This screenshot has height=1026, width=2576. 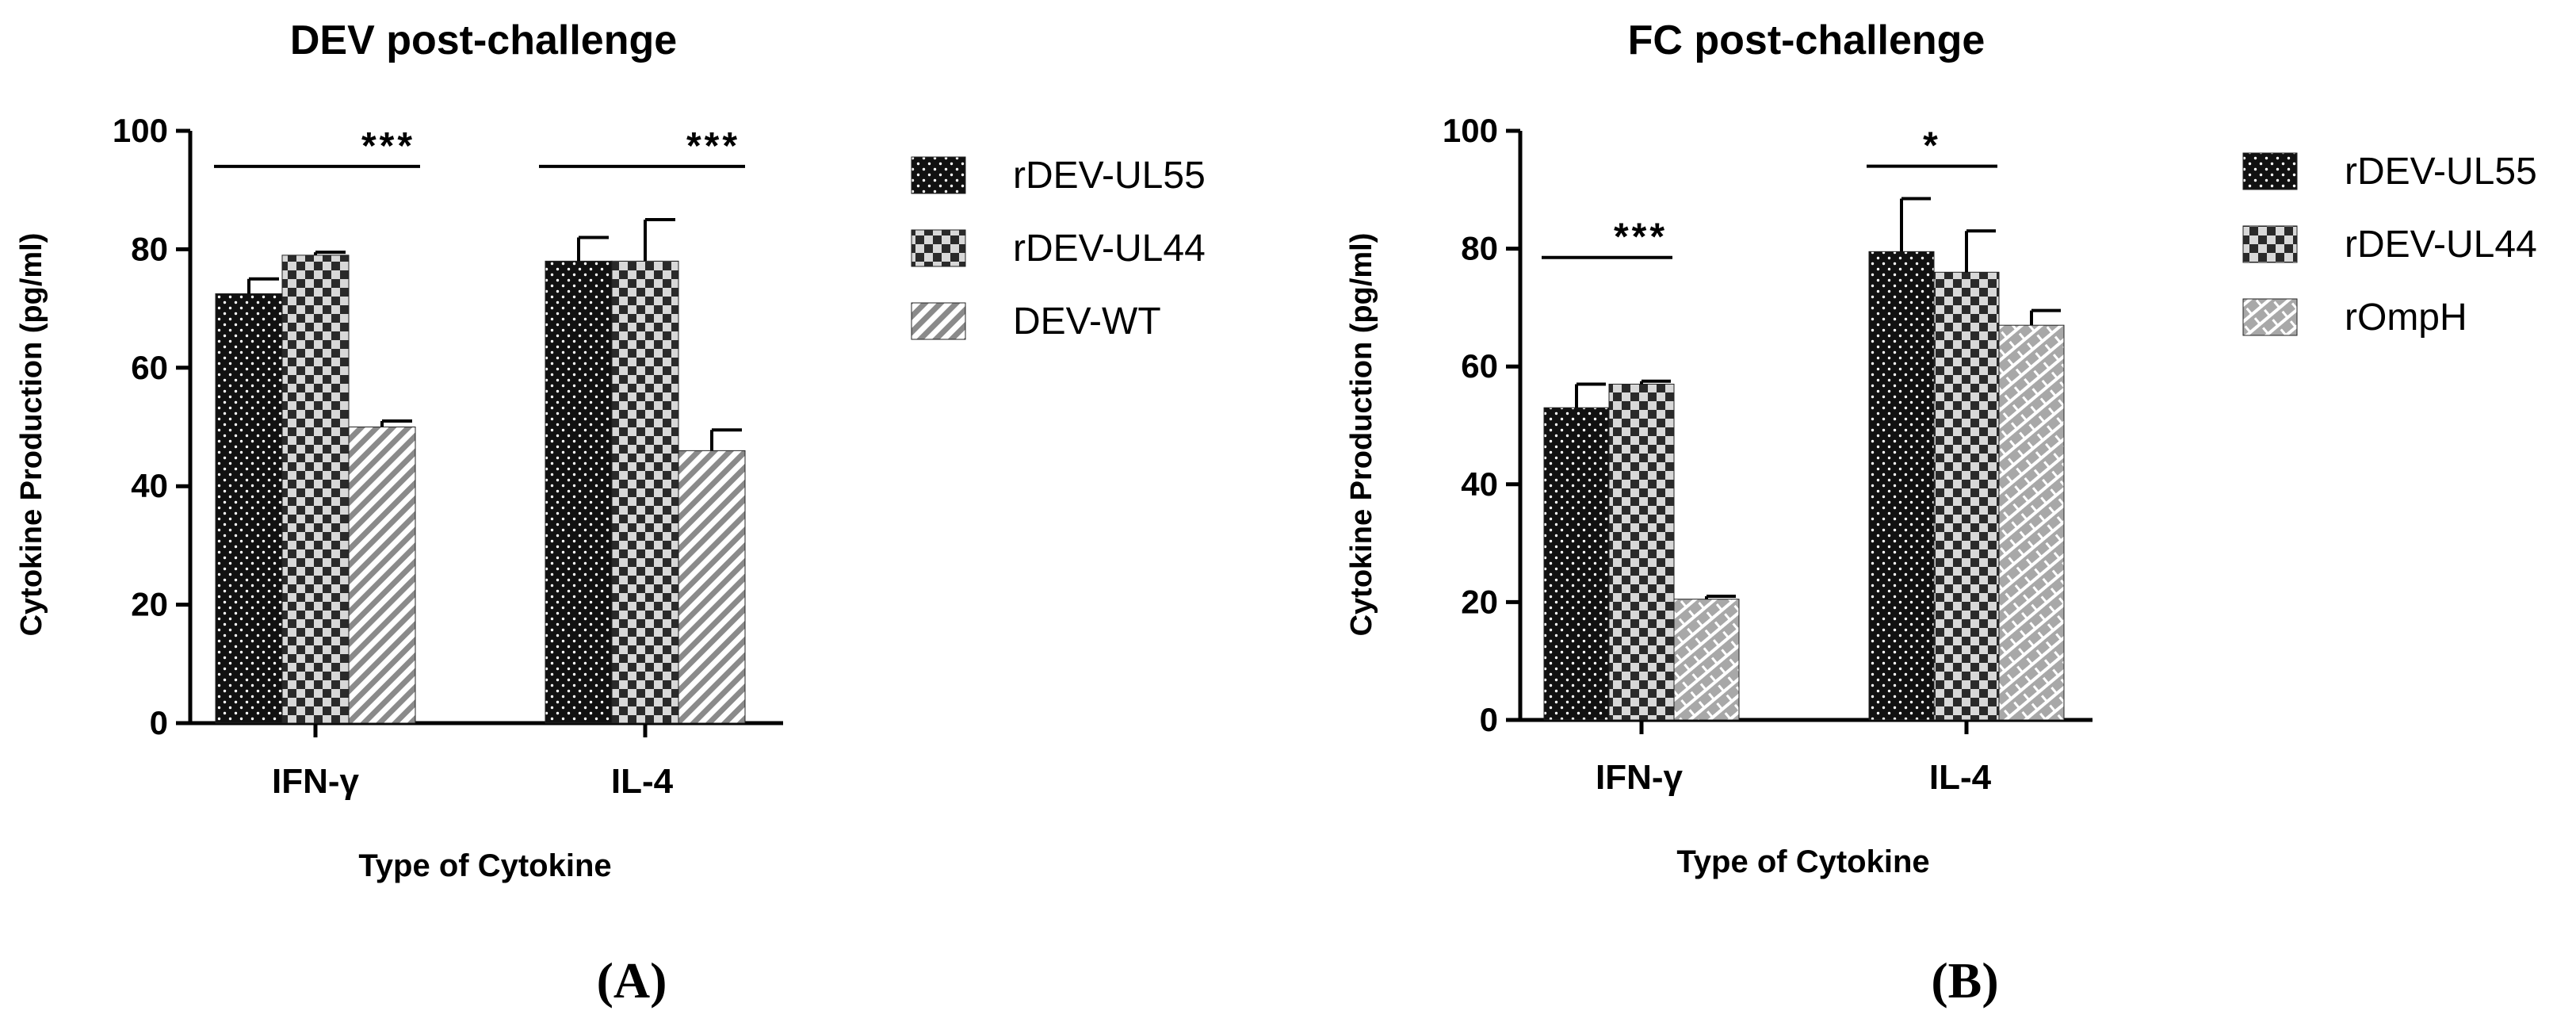 What do you see at coordinates (1807, 40) in the screenshot?
I see `chart-b-title: FC post-challenge` at bounding box center [1807, 40].